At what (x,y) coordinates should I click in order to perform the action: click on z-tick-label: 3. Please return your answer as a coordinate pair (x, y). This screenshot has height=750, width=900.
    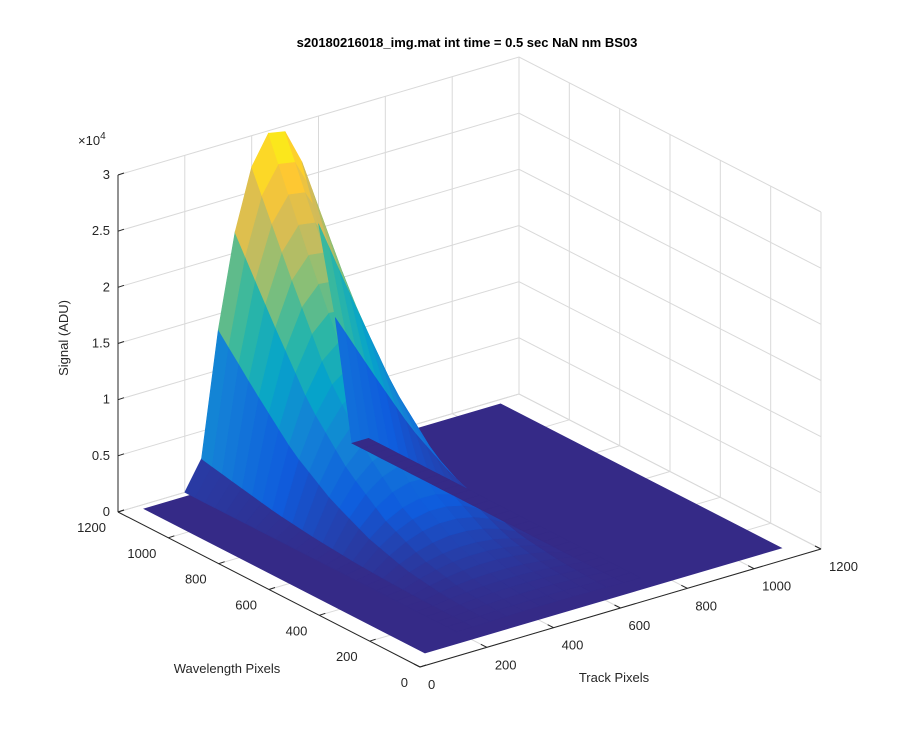
    Looking at the image, I should click on (106, 174).